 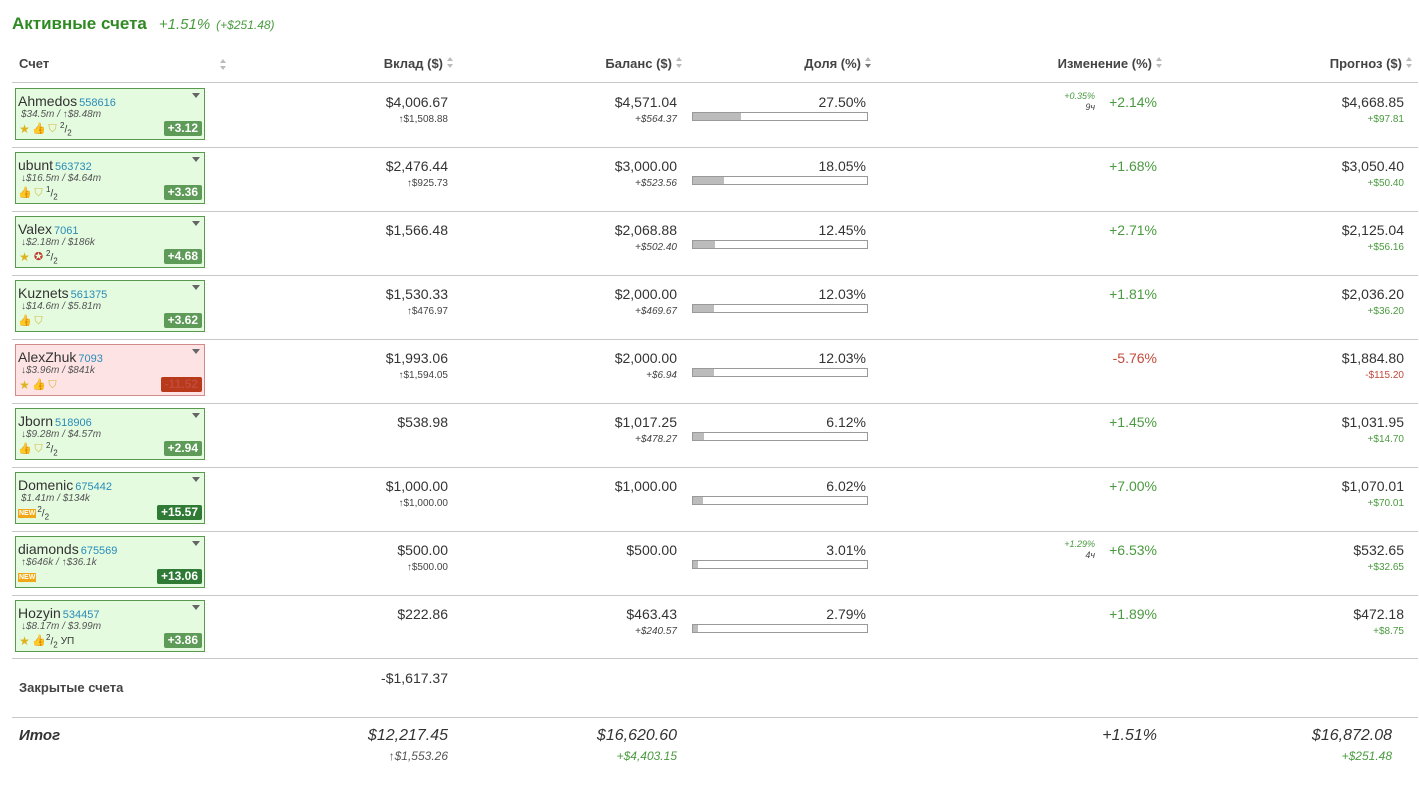 What do you see at coordinates (65, 485) in the screenshot?
I see `account-name: Domenic 675442` at bounding box center [65, 485].